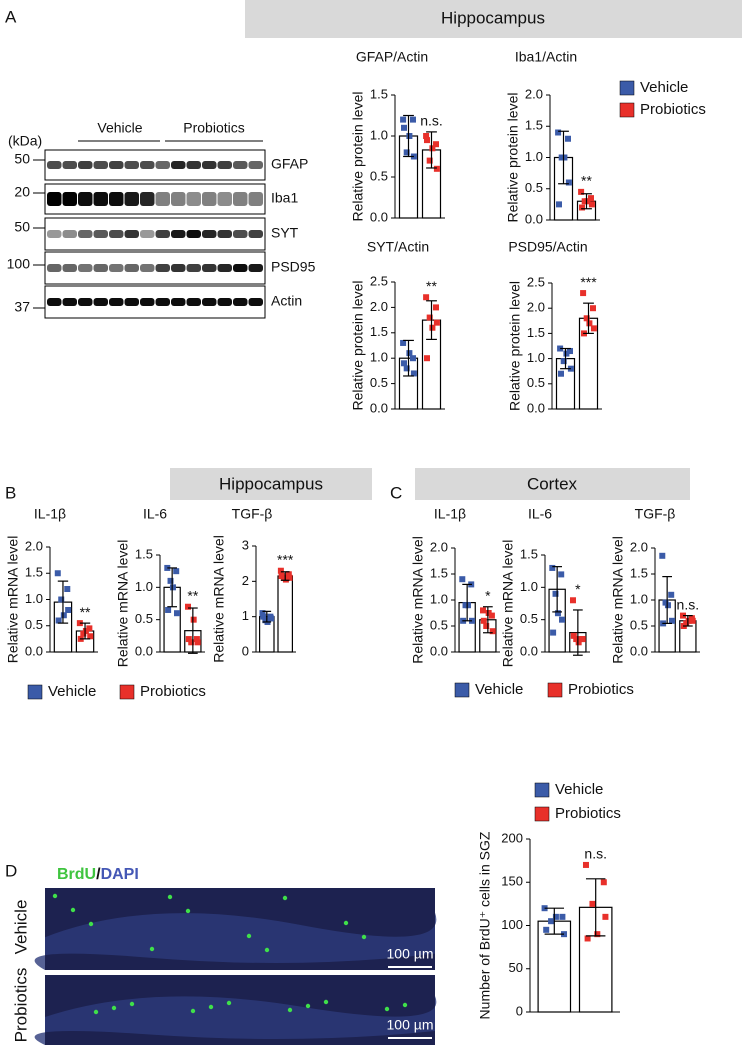 The height and width of the screenshot is (1046, 742). I want to click on legend-label: Vehicle, so click(579, 789).